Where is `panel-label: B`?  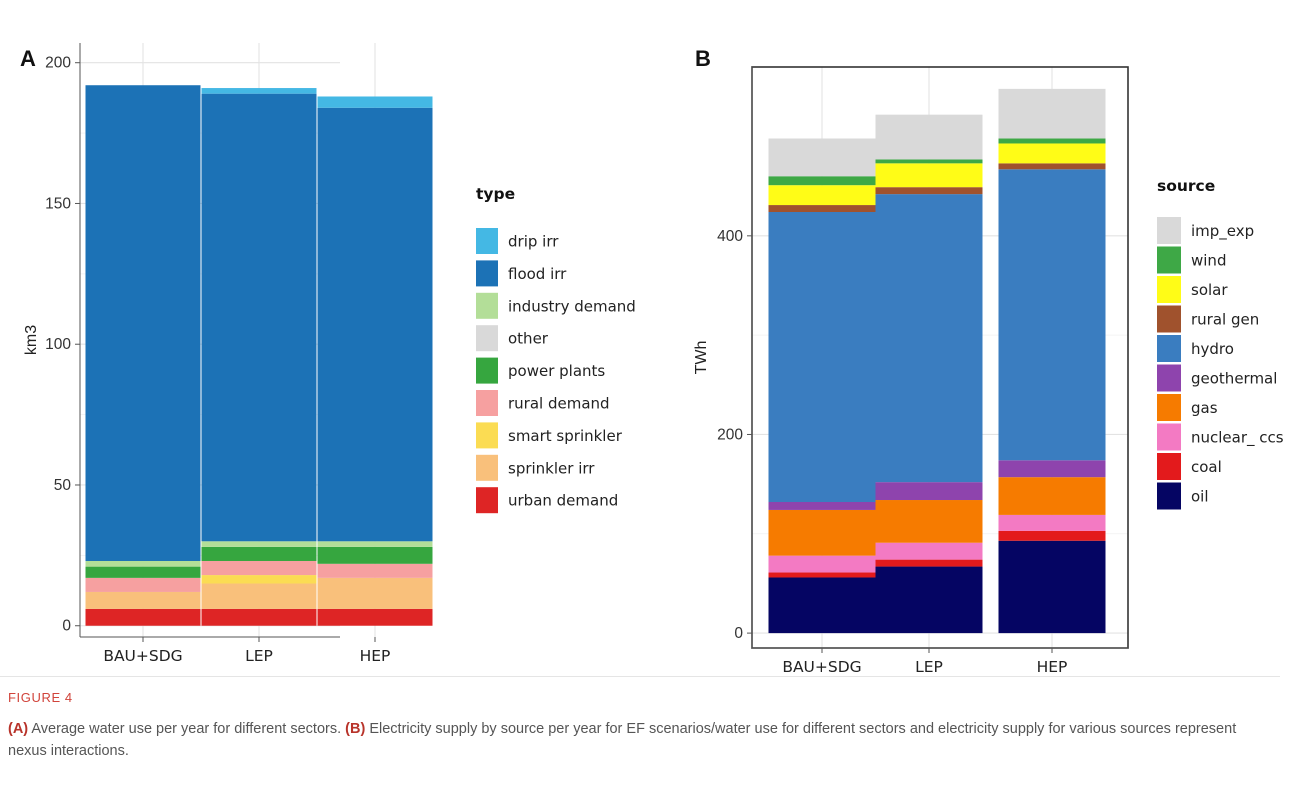 panel-label: B is located at coordinates (703, 58).